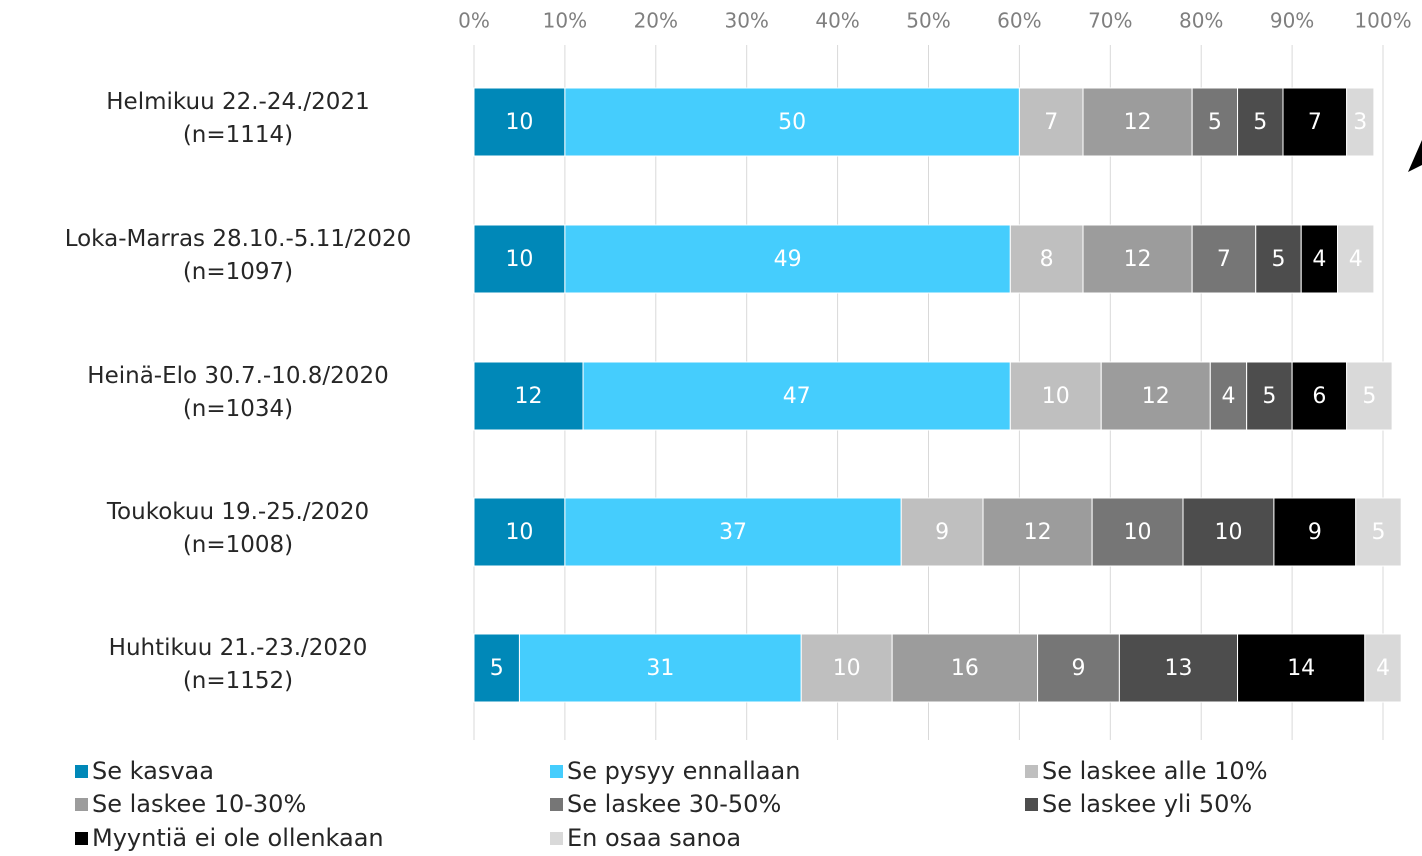 This screenshot has width=1422, height=856. Describe the element at coordinates (837, 21) in the screenshot. I see `x-tick-label: 40%` at that location.